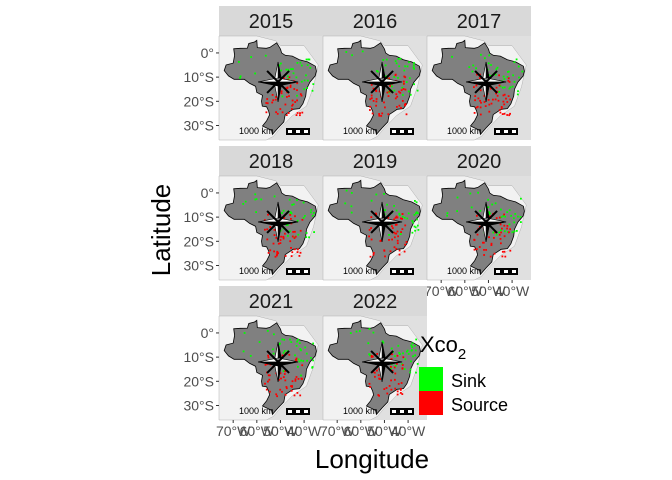 The height and width of the screenshot is (480, 672). I want to click on y-tick-label: 20°S, so click(198, 241).